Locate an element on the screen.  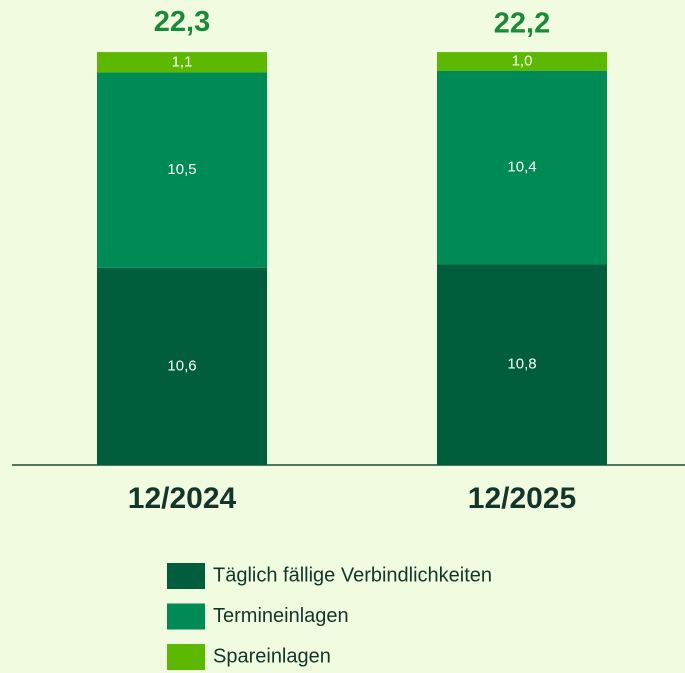
segment-label: 1,1 is located at coordinates (182, 61).